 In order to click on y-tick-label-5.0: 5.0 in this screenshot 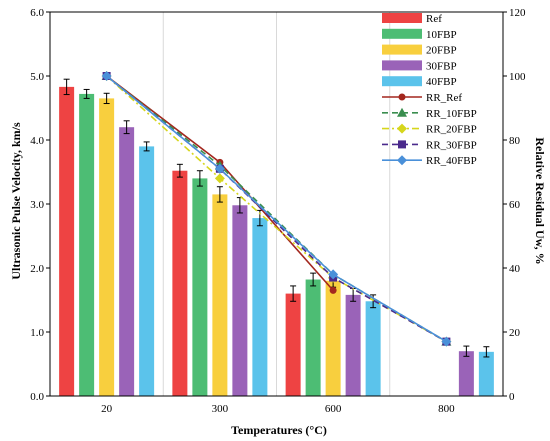, I will do `click(37, 77)`.